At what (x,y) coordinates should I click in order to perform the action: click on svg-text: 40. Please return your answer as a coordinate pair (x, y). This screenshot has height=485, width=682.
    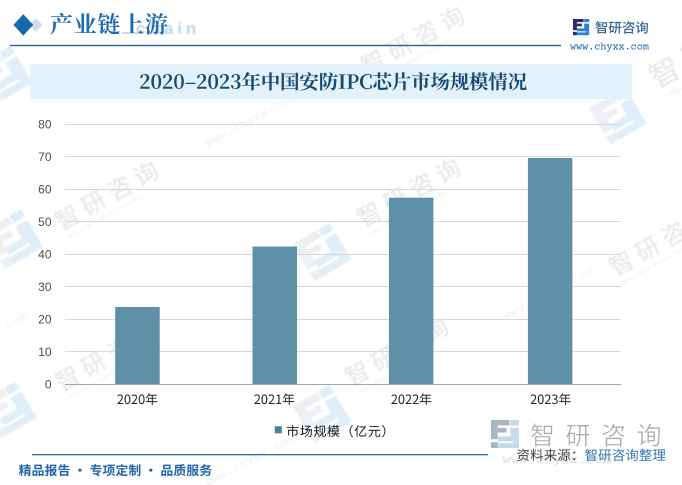
    Looking at the image, I should click on (45, 254).